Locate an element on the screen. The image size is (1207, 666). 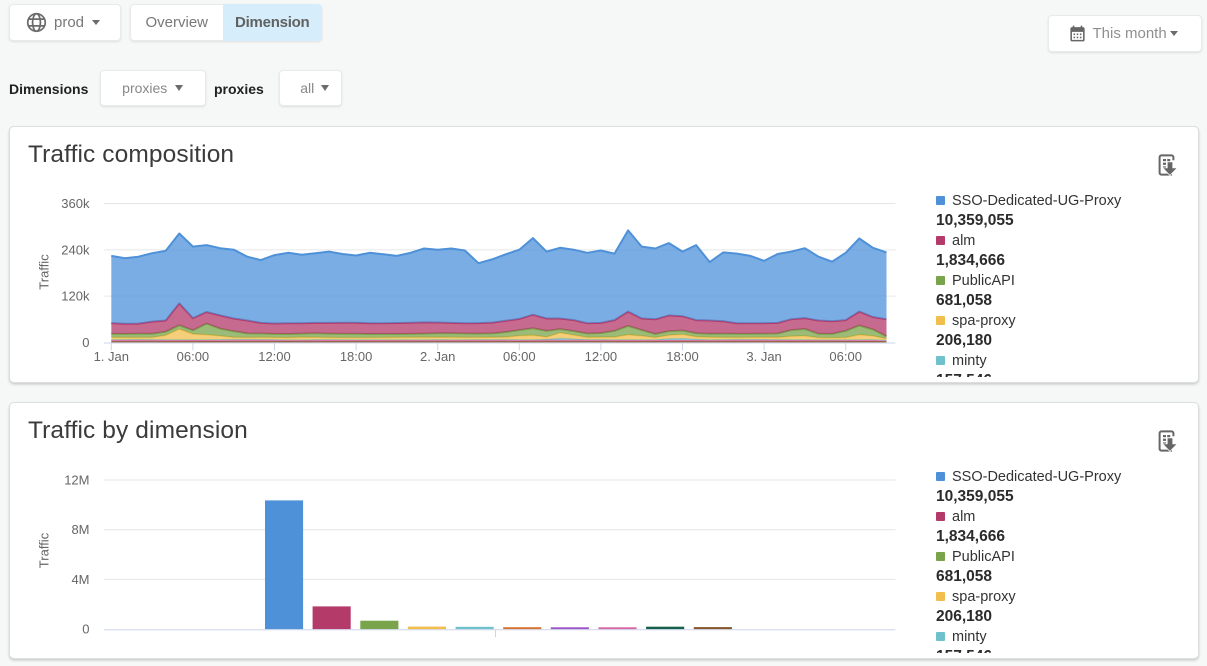
svg-text: 4M is located at coordinates (80, 578).